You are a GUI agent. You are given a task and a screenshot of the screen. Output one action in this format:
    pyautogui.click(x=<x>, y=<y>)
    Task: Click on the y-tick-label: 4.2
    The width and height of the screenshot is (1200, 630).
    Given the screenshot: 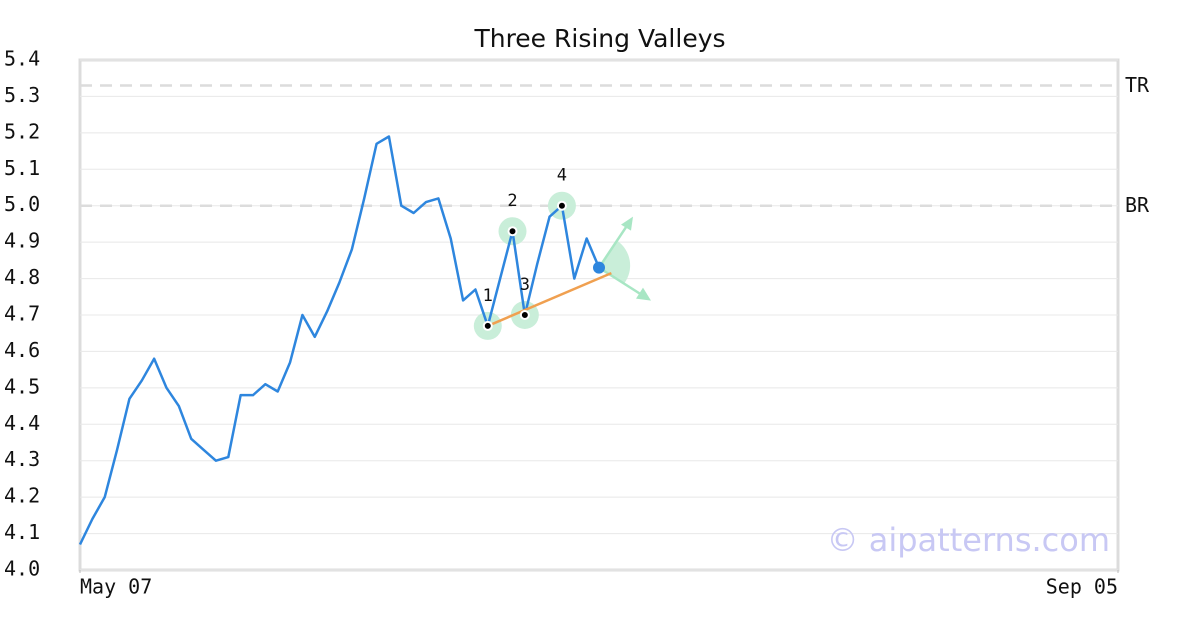 What is the action you would take?
    pyautogui.click(x=22, y=496)
    